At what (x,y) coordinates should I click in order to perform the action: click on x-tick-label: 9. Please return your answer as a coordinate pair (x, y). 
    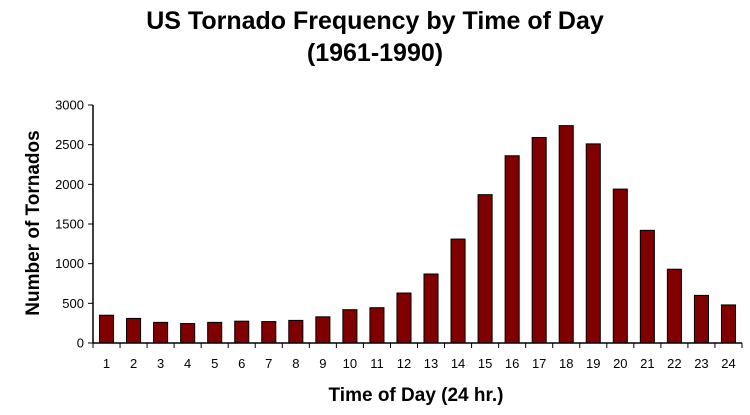
    Looking at the image, I should click on (322, 363).